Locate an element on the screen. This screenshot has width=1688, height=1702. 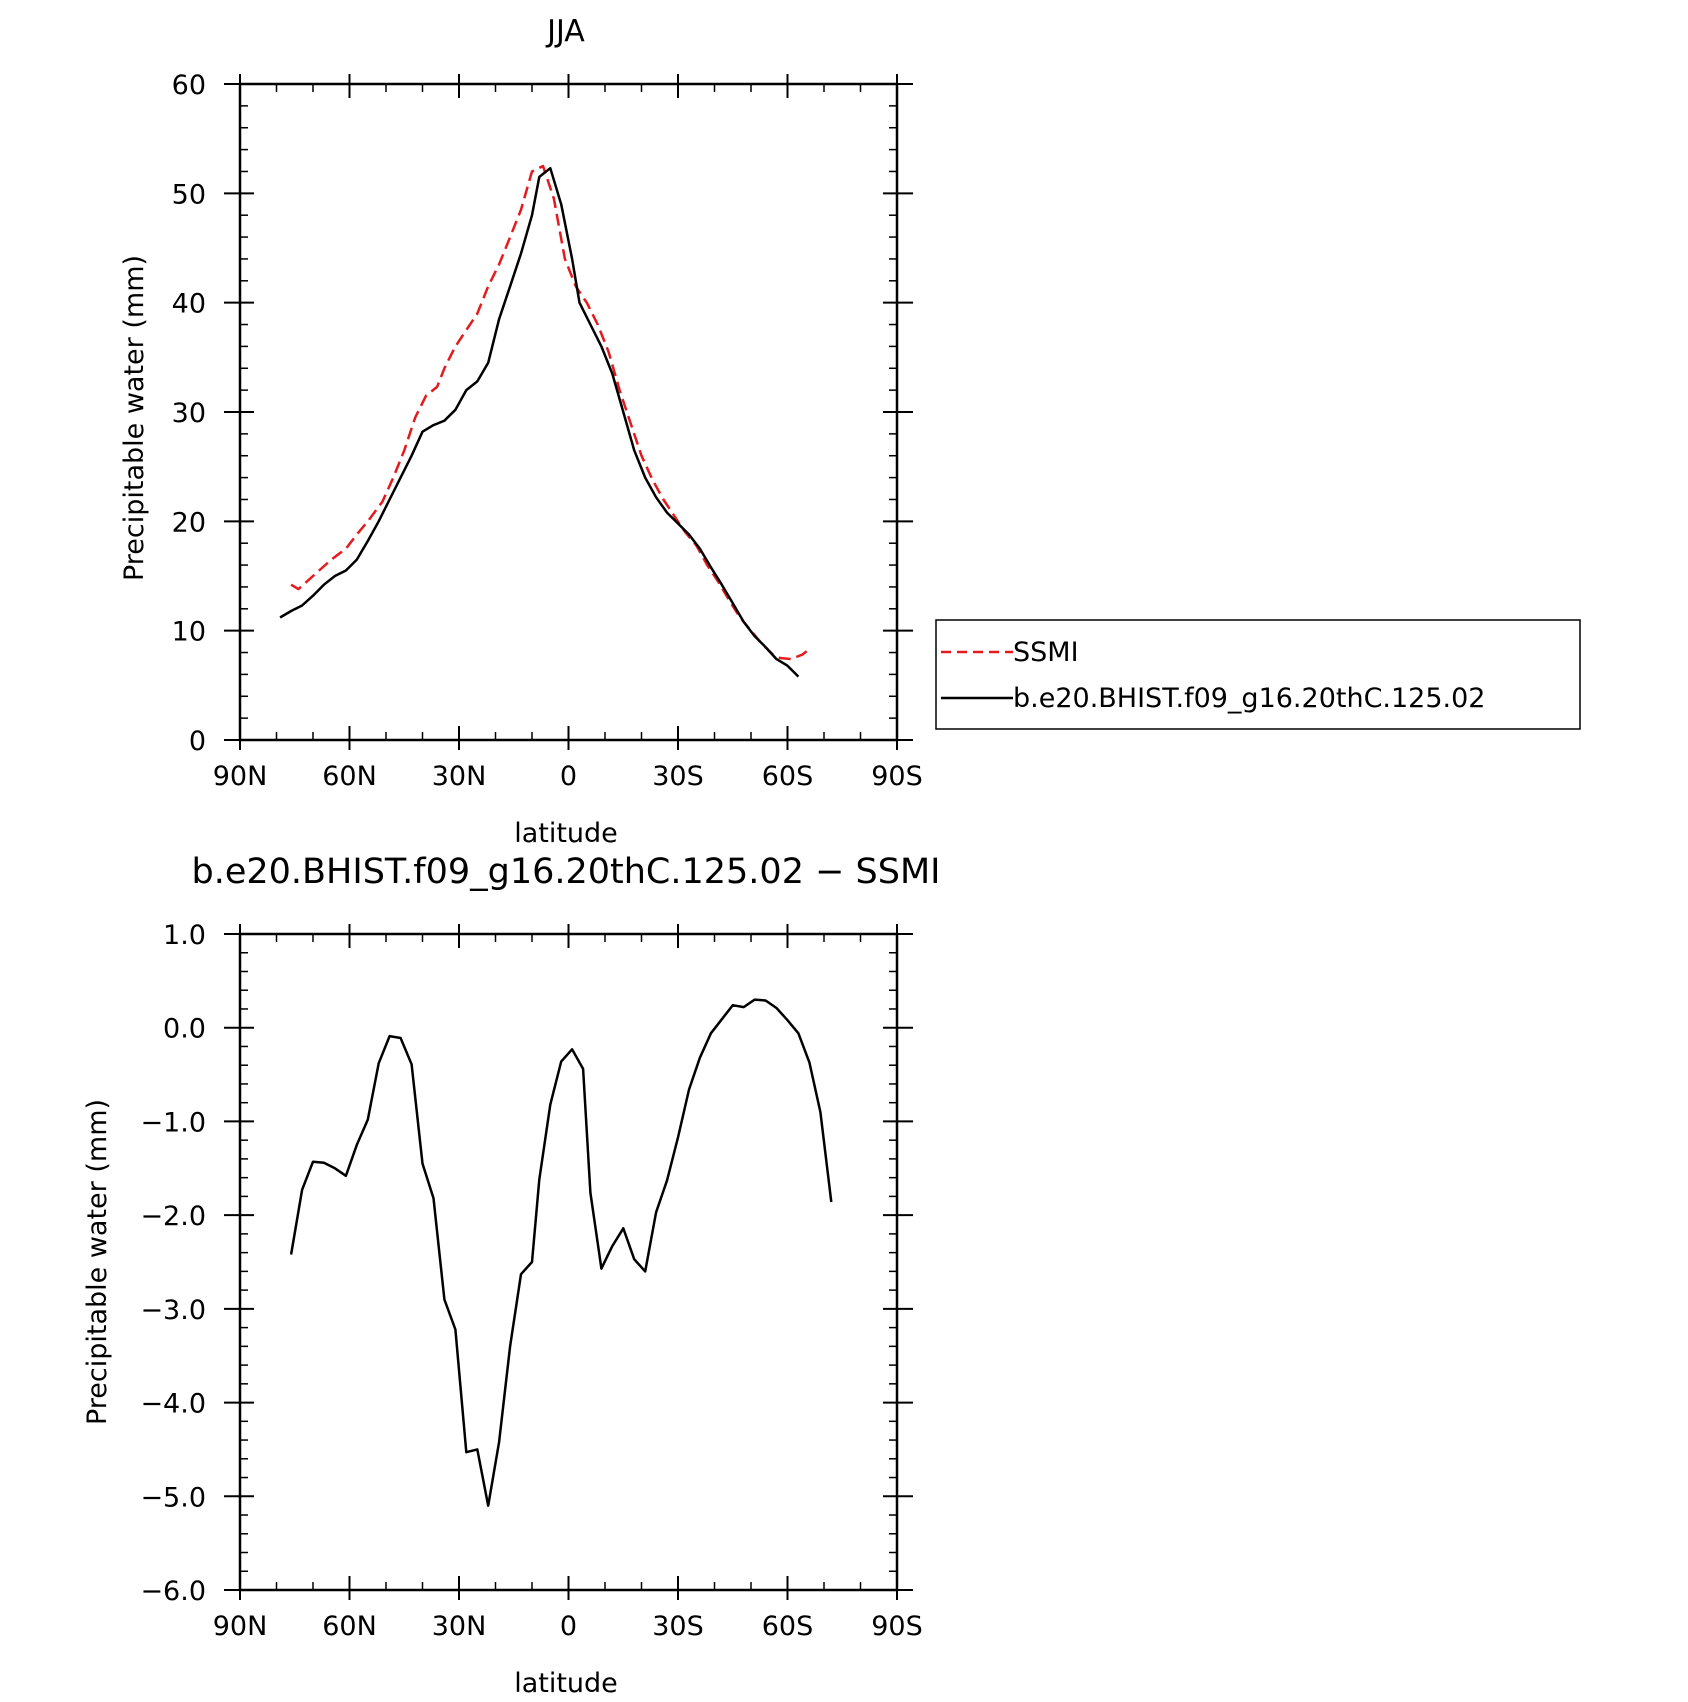
top-x-tick-label: 30N is located at coordinates (459, 776).